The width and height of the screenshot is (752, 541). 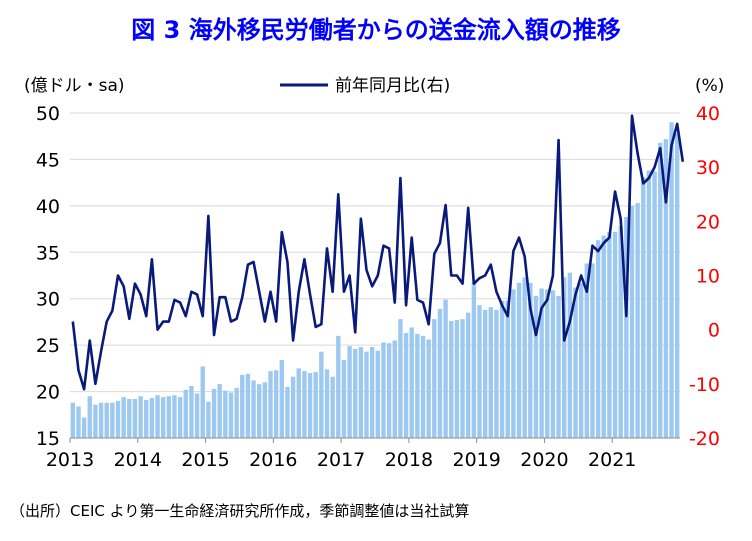 I want to click on left-tick-label: 35, so click(x=48, y=253).